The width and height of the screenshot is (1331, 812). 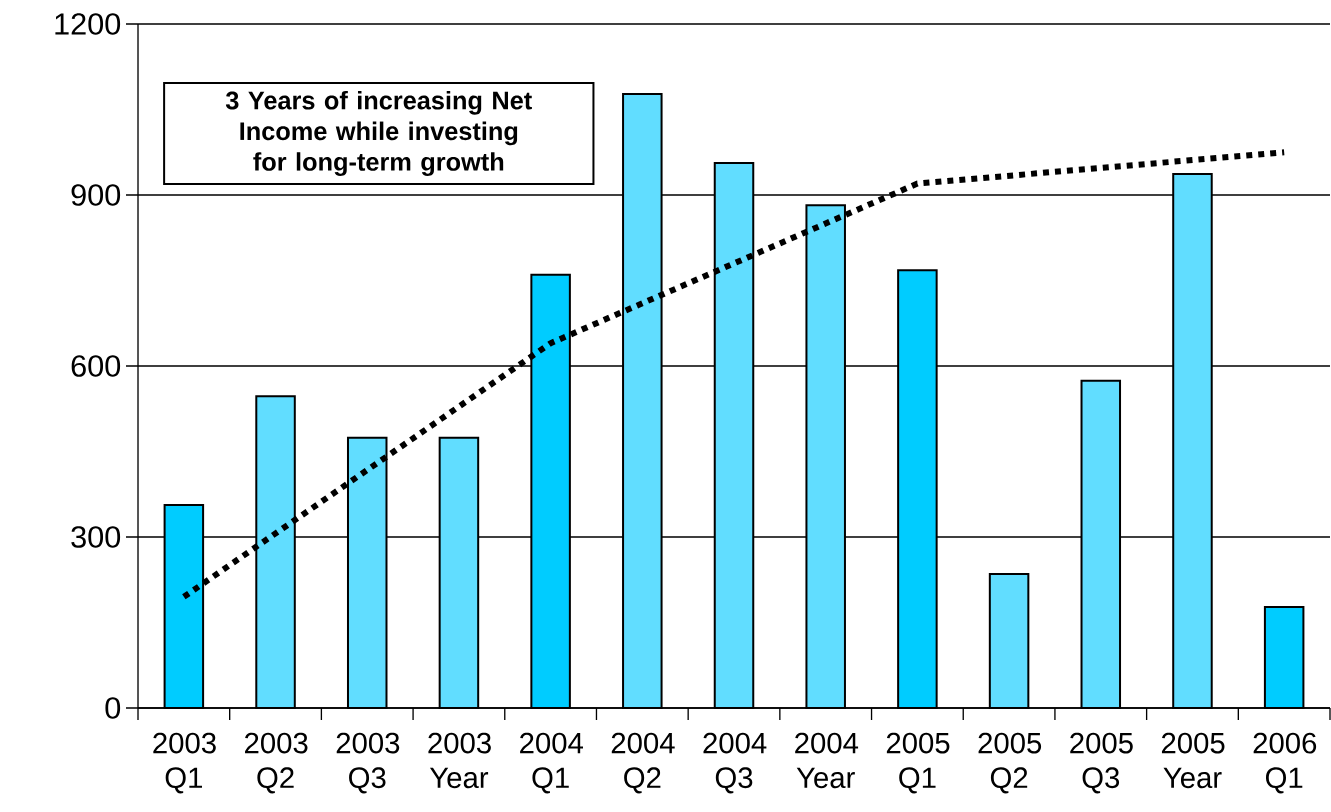 What do you see at coordinates (276, 763) in the screenshot?
I see `x-tick-label: 2003 Q2` at bounding box center [276, 763].